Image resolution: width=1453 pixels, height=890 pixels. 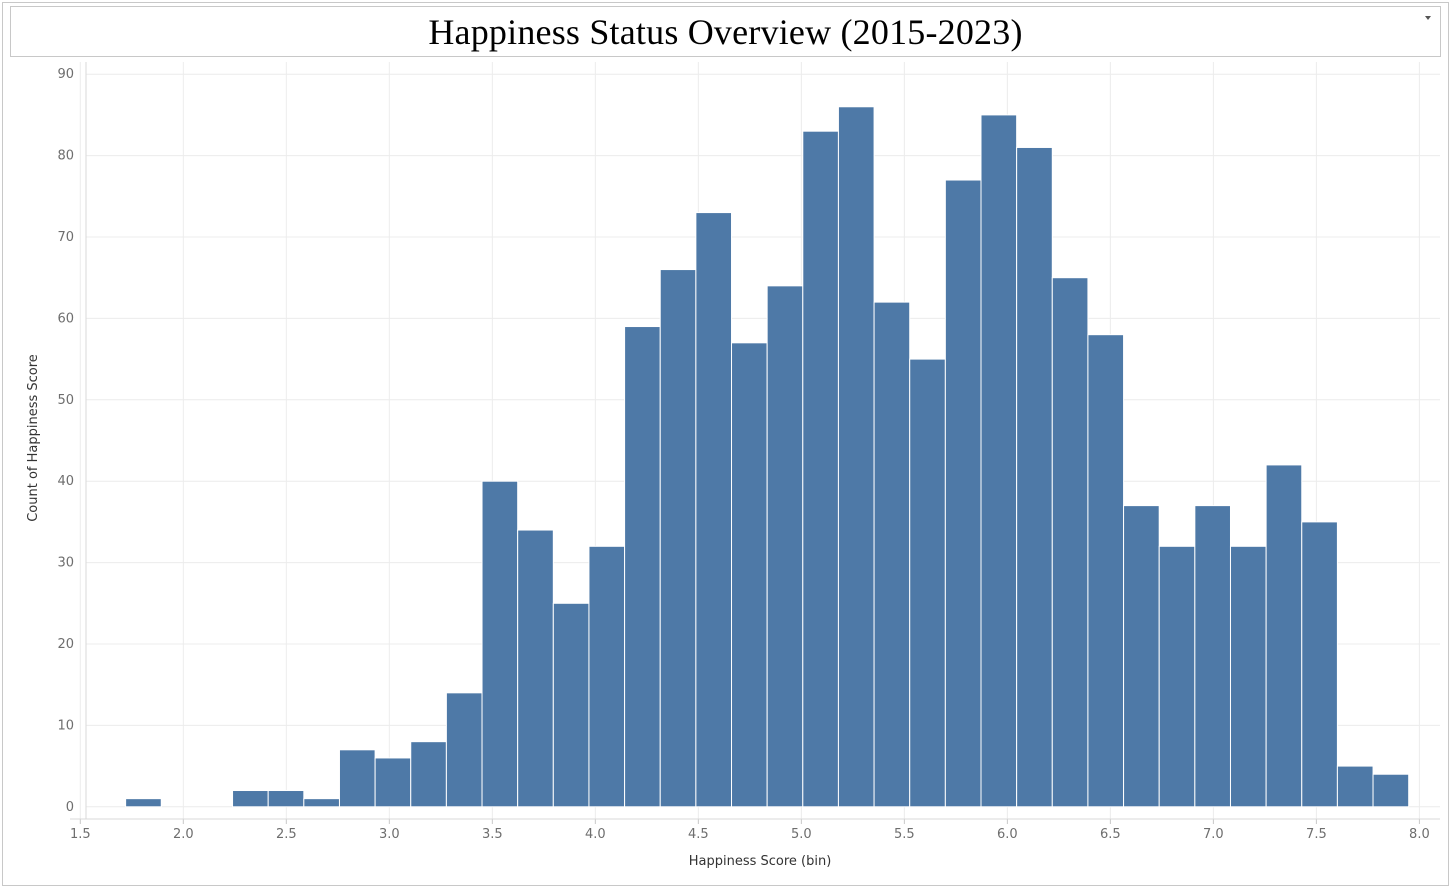 I want to click on y-axis-ticks: 0 10 20 30 40 50 60 70 80 90, so click(x=65, y=441).